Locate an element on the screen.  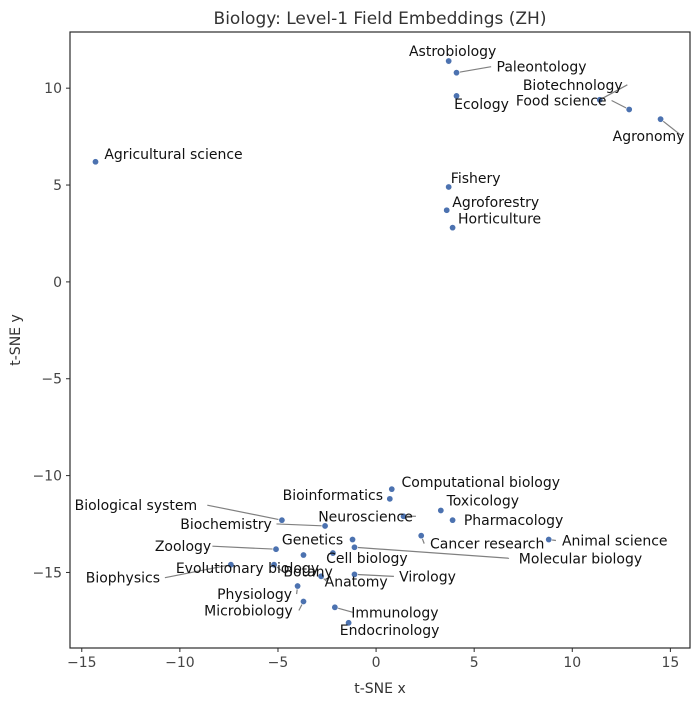
point-label: Paleontology is located at coordinates (542, 68).